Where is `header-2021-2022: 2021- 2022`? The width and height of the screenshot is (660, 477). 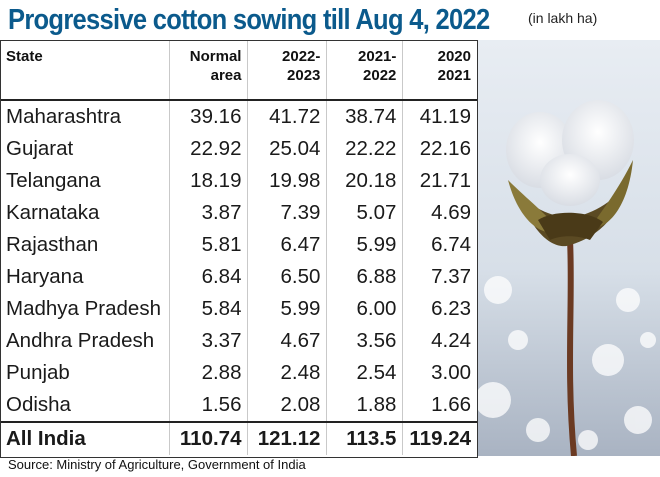
header-2021-2022: 2021- 2022 is located at coordinates (365, 70).